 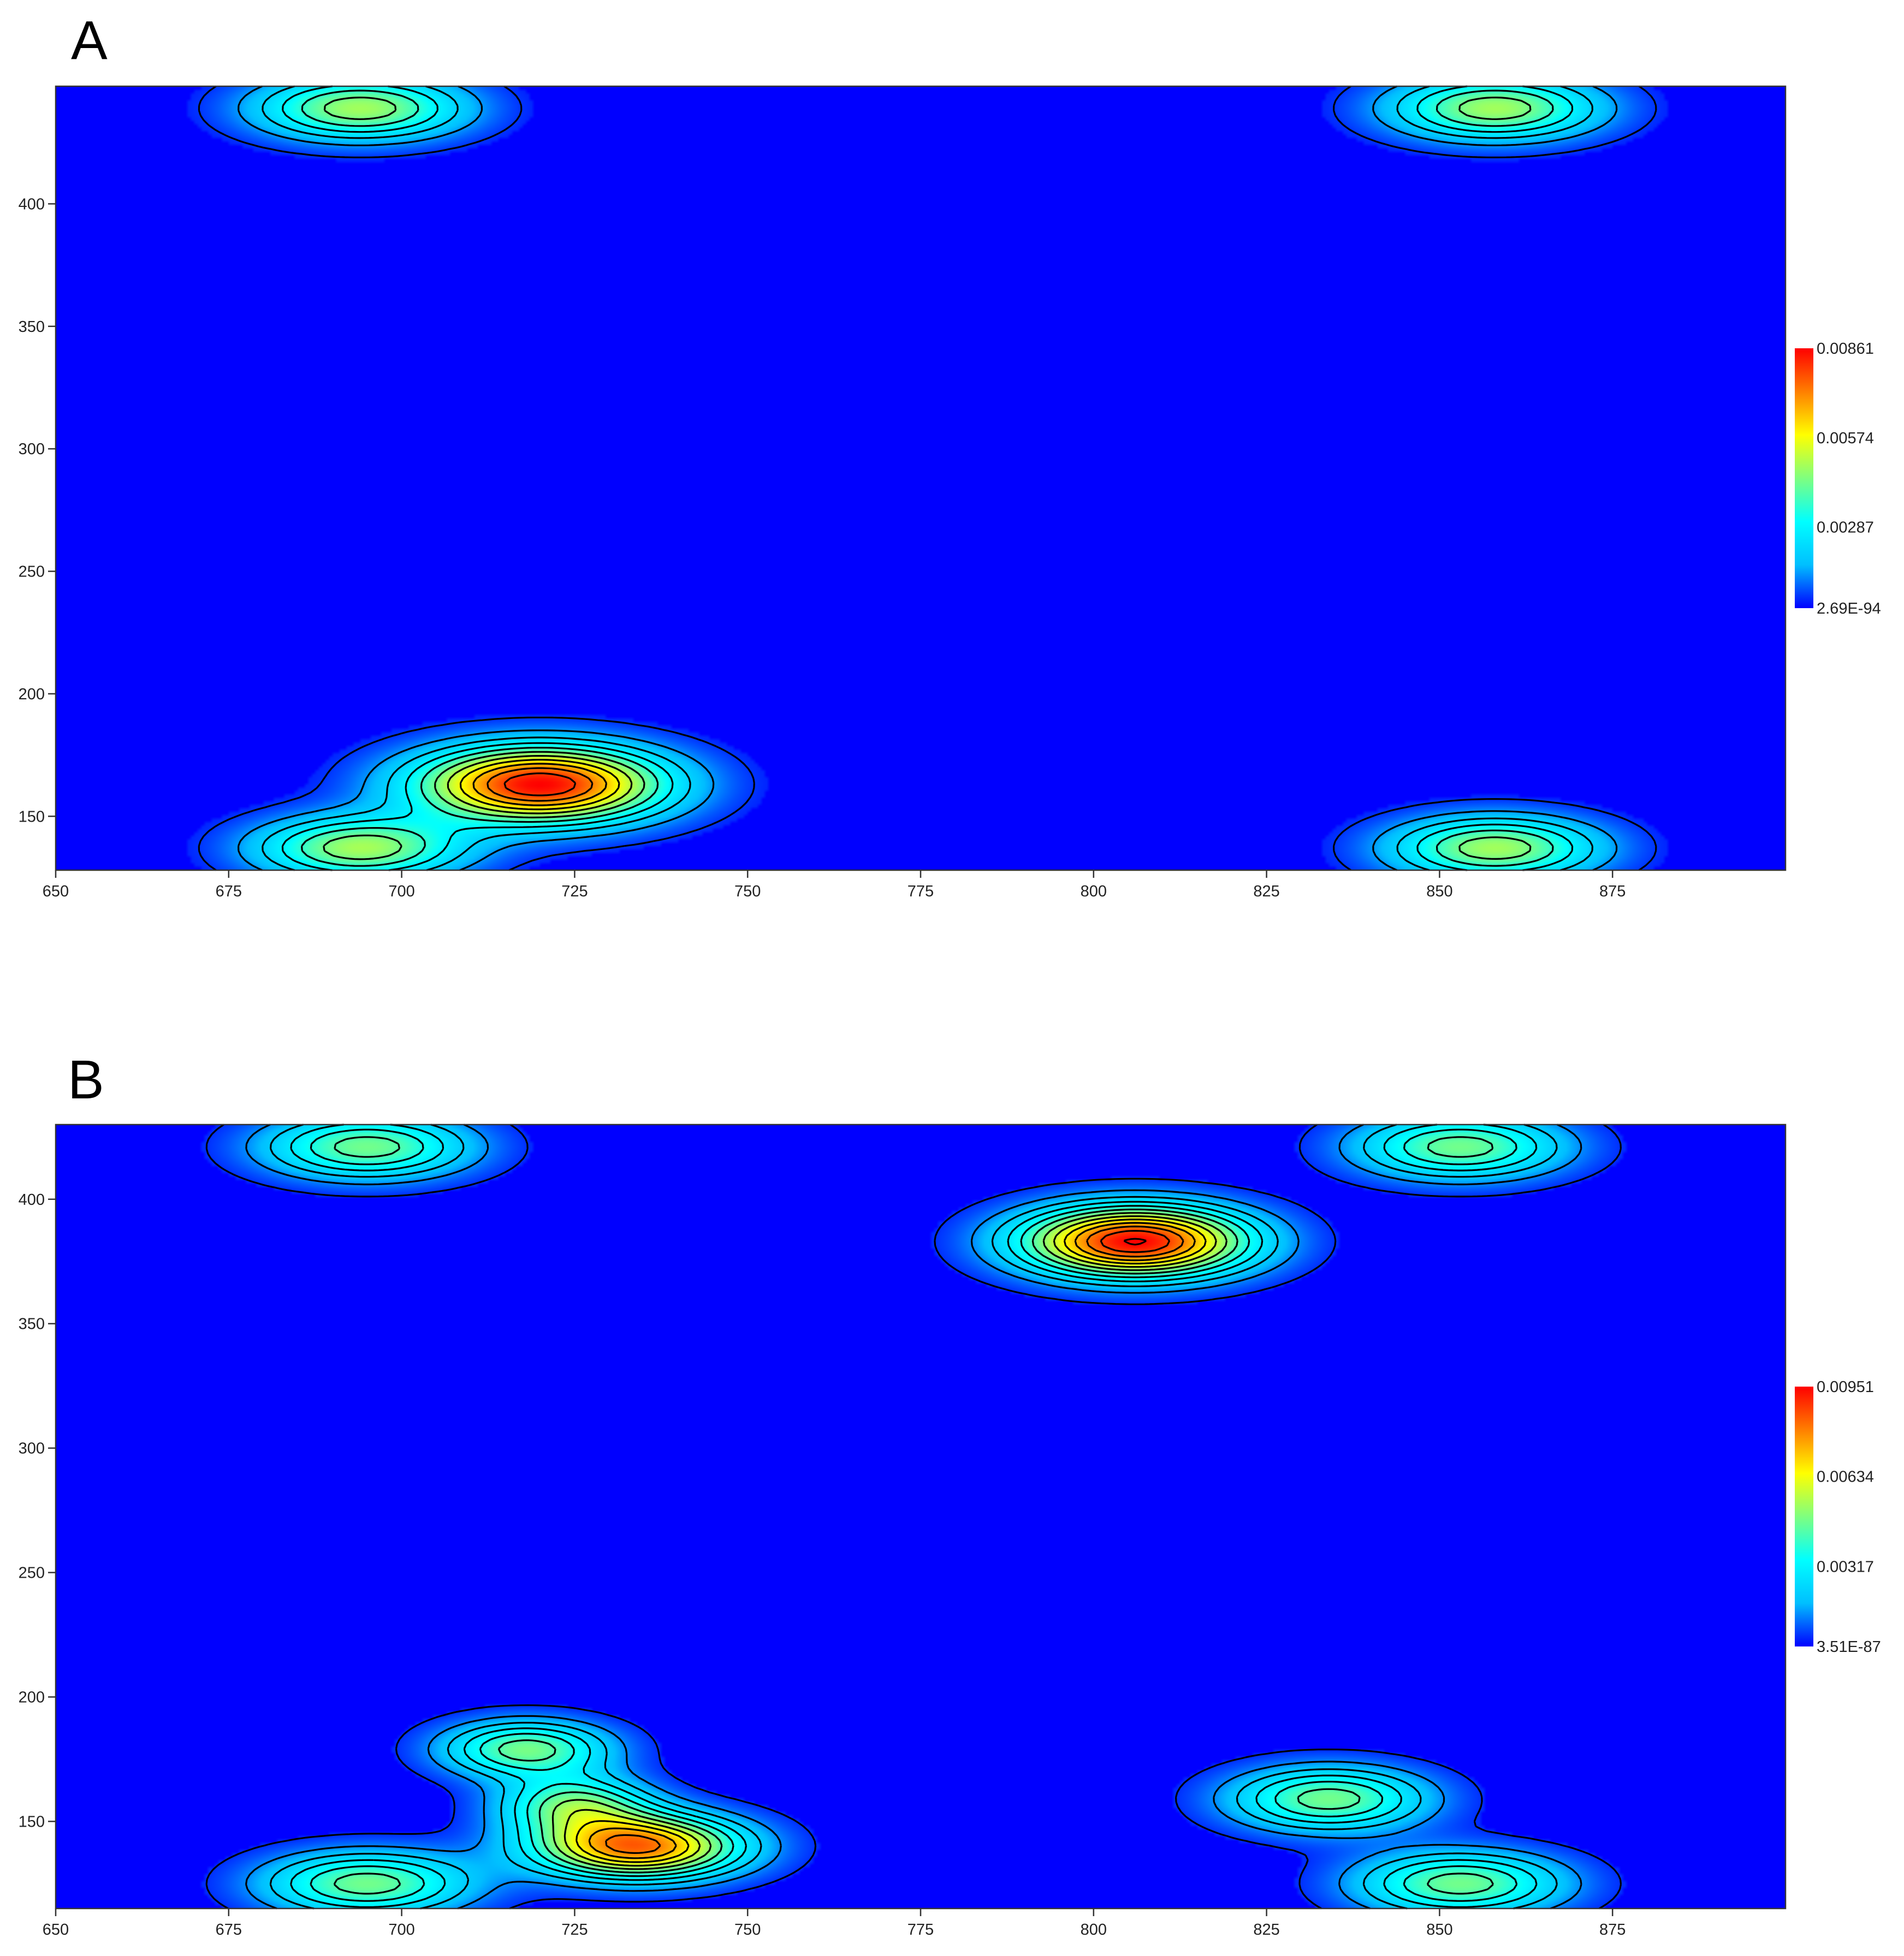 What do you see at coordinates (1845, 1477) in the screenshot?
I see `colorbar-label: 0.00634` at bounding box center [1845, 1477].